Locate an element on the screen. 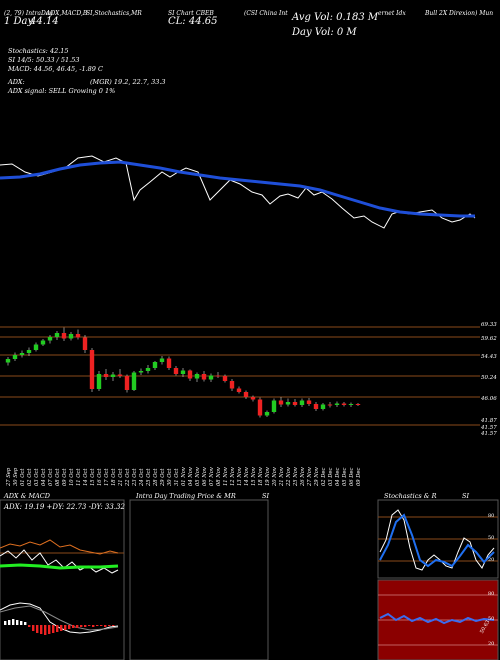 This screenshot has height=660, width=500. rsi-label-50: 50 is located at coordinates (491, 619).